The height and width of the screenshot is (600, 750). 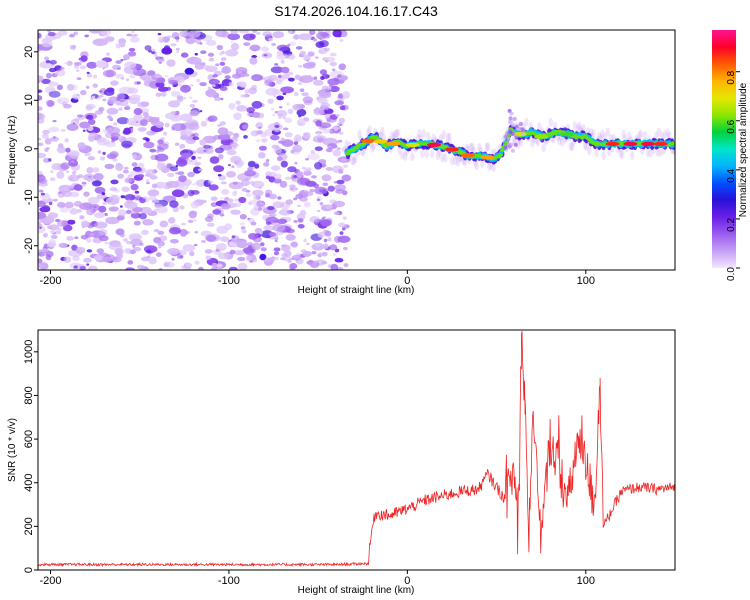 What do you see at coordinates (29, 439) in the screenshot?
I see `y-tick-label: 600` at bounding box center [29, 439].